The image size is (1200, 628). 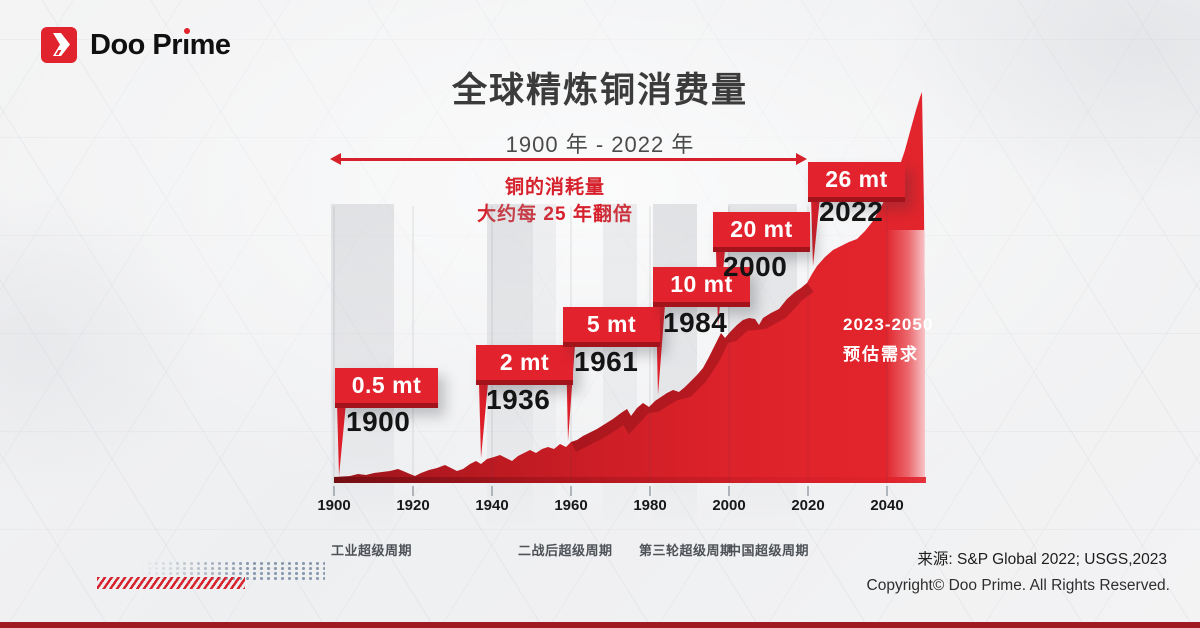 I want to click on axis-ticks, so click(x=610, y=491).